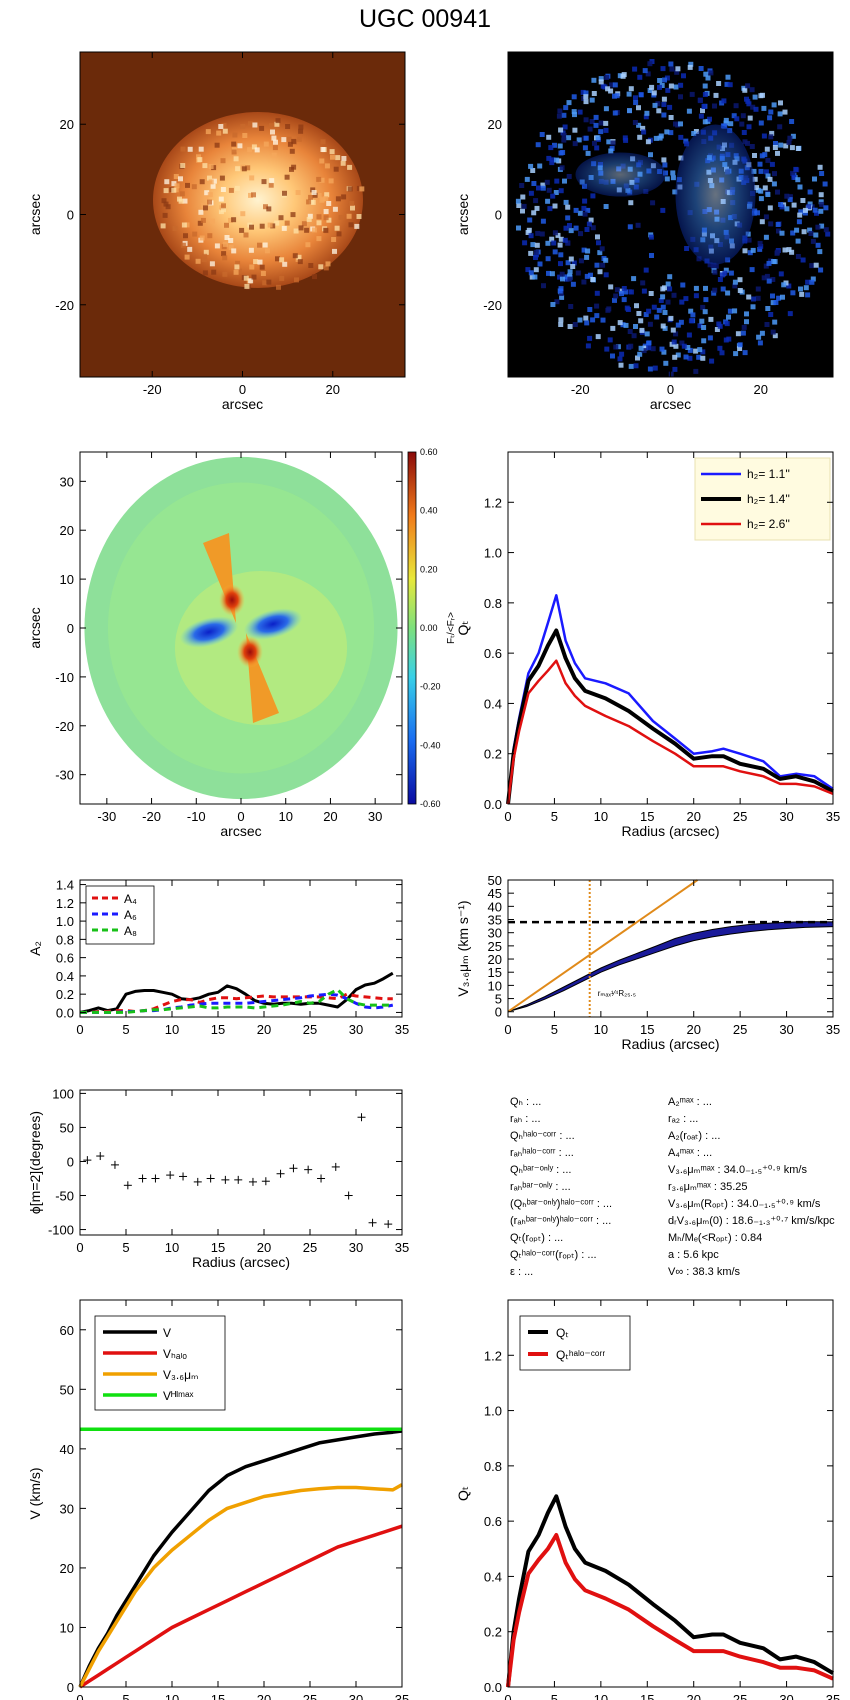  Describe the element at coordinates (617, 993) in the screenshot. I see `vcurve-rmax-label: rₘₐₓ¹⁄⁴R₂₅.₅` at that location.